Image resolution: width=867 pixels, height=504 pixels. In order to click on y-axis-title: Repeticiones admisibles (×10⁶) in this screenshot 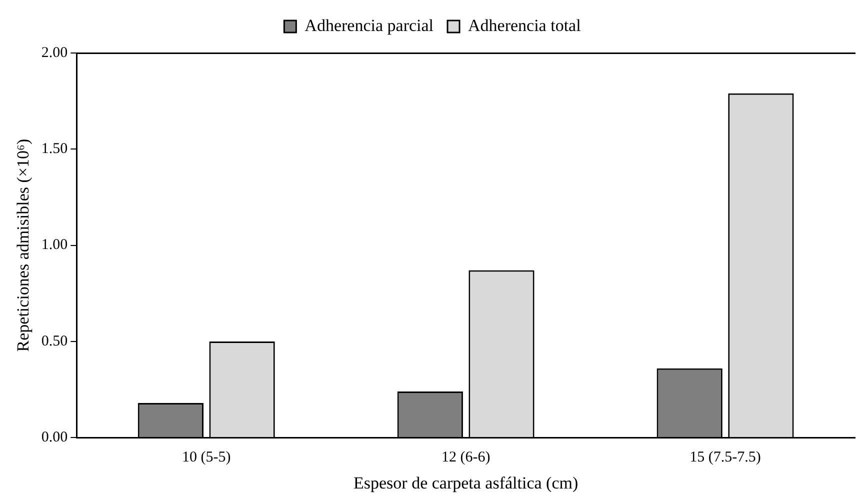, I will do `click(23, 245)`.